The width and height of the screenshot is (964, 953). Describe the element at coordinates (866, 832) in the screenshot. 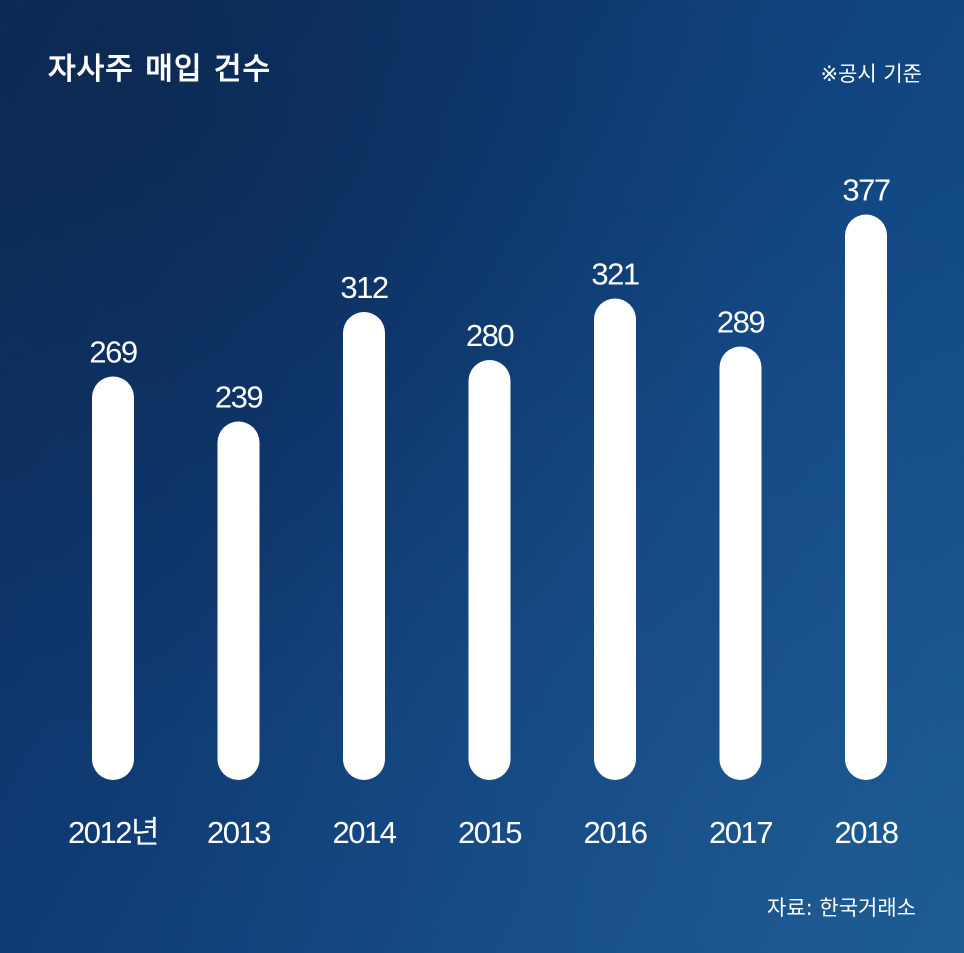

I see `year-tick-7: 2018` at that location.